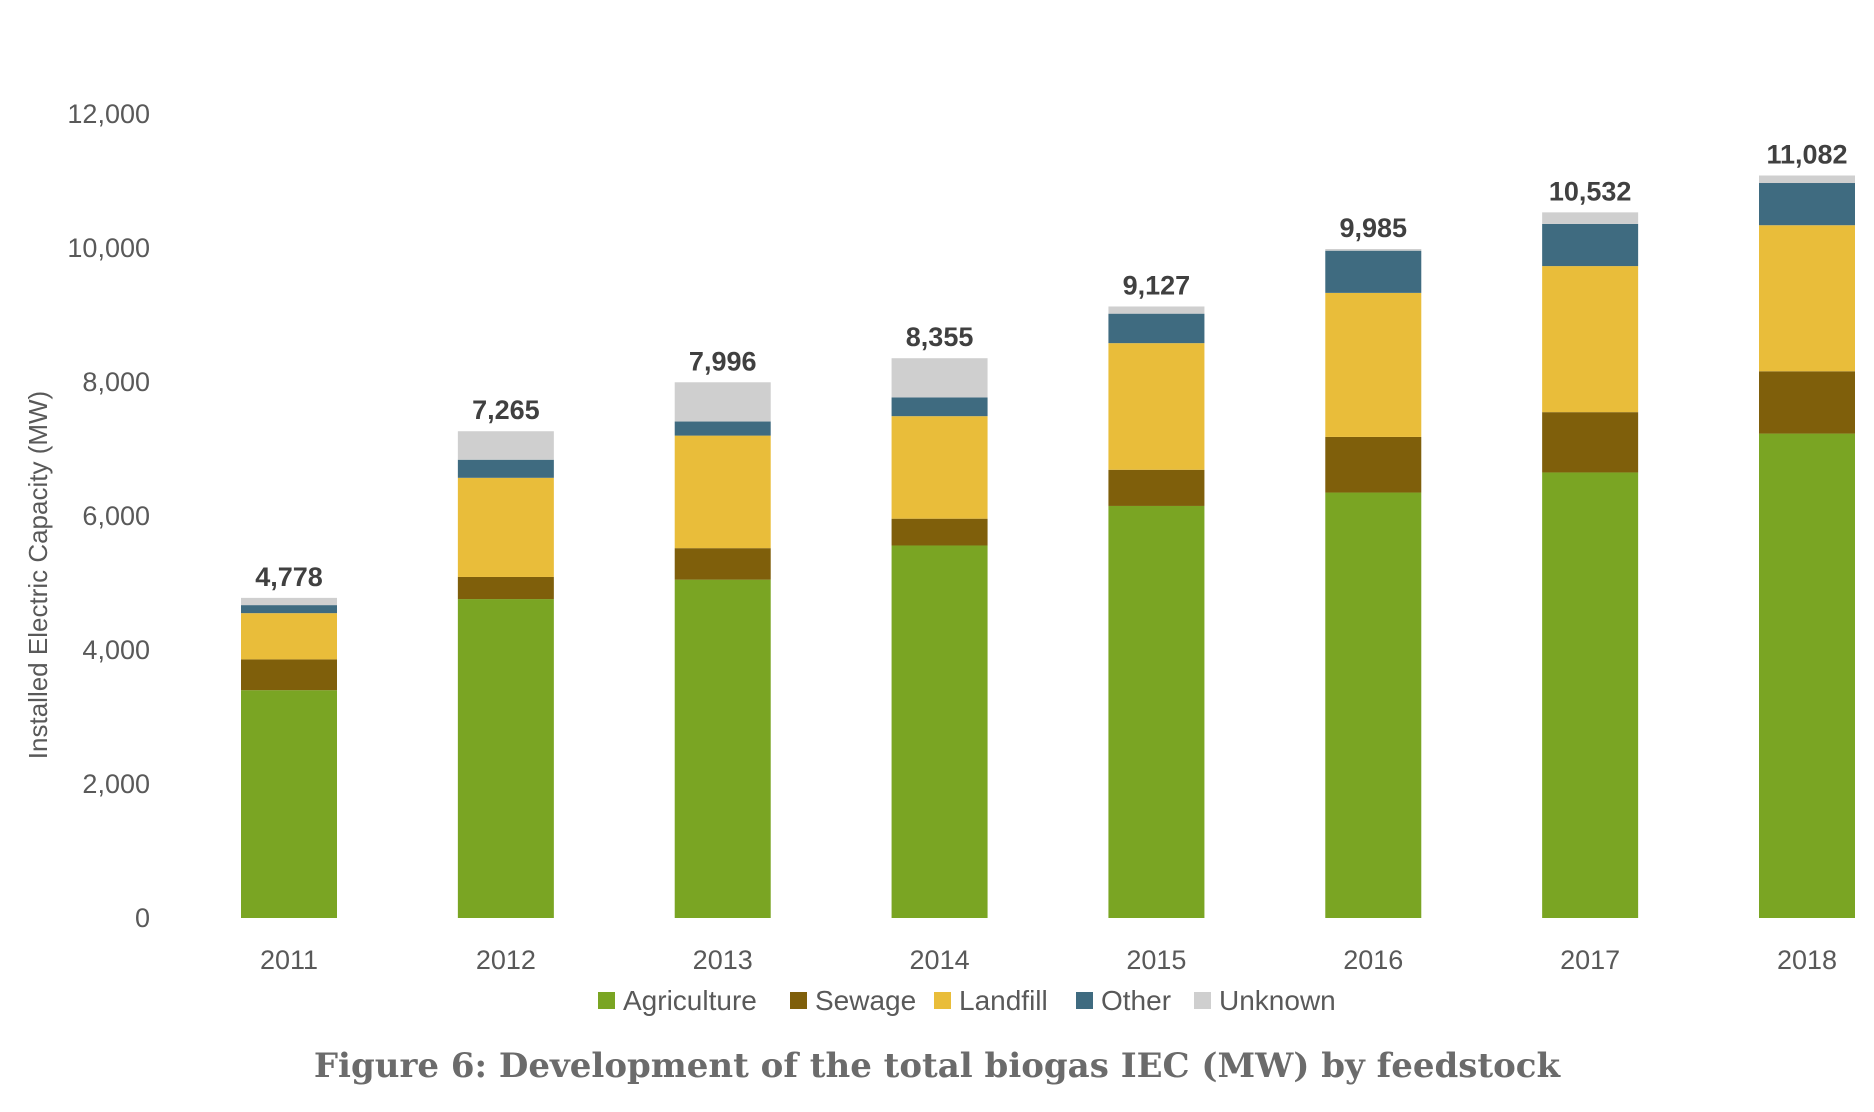  Describe the element at coordinates (108, 248) in the screenshot. I see `y-tick-label: 10,000` at that location.